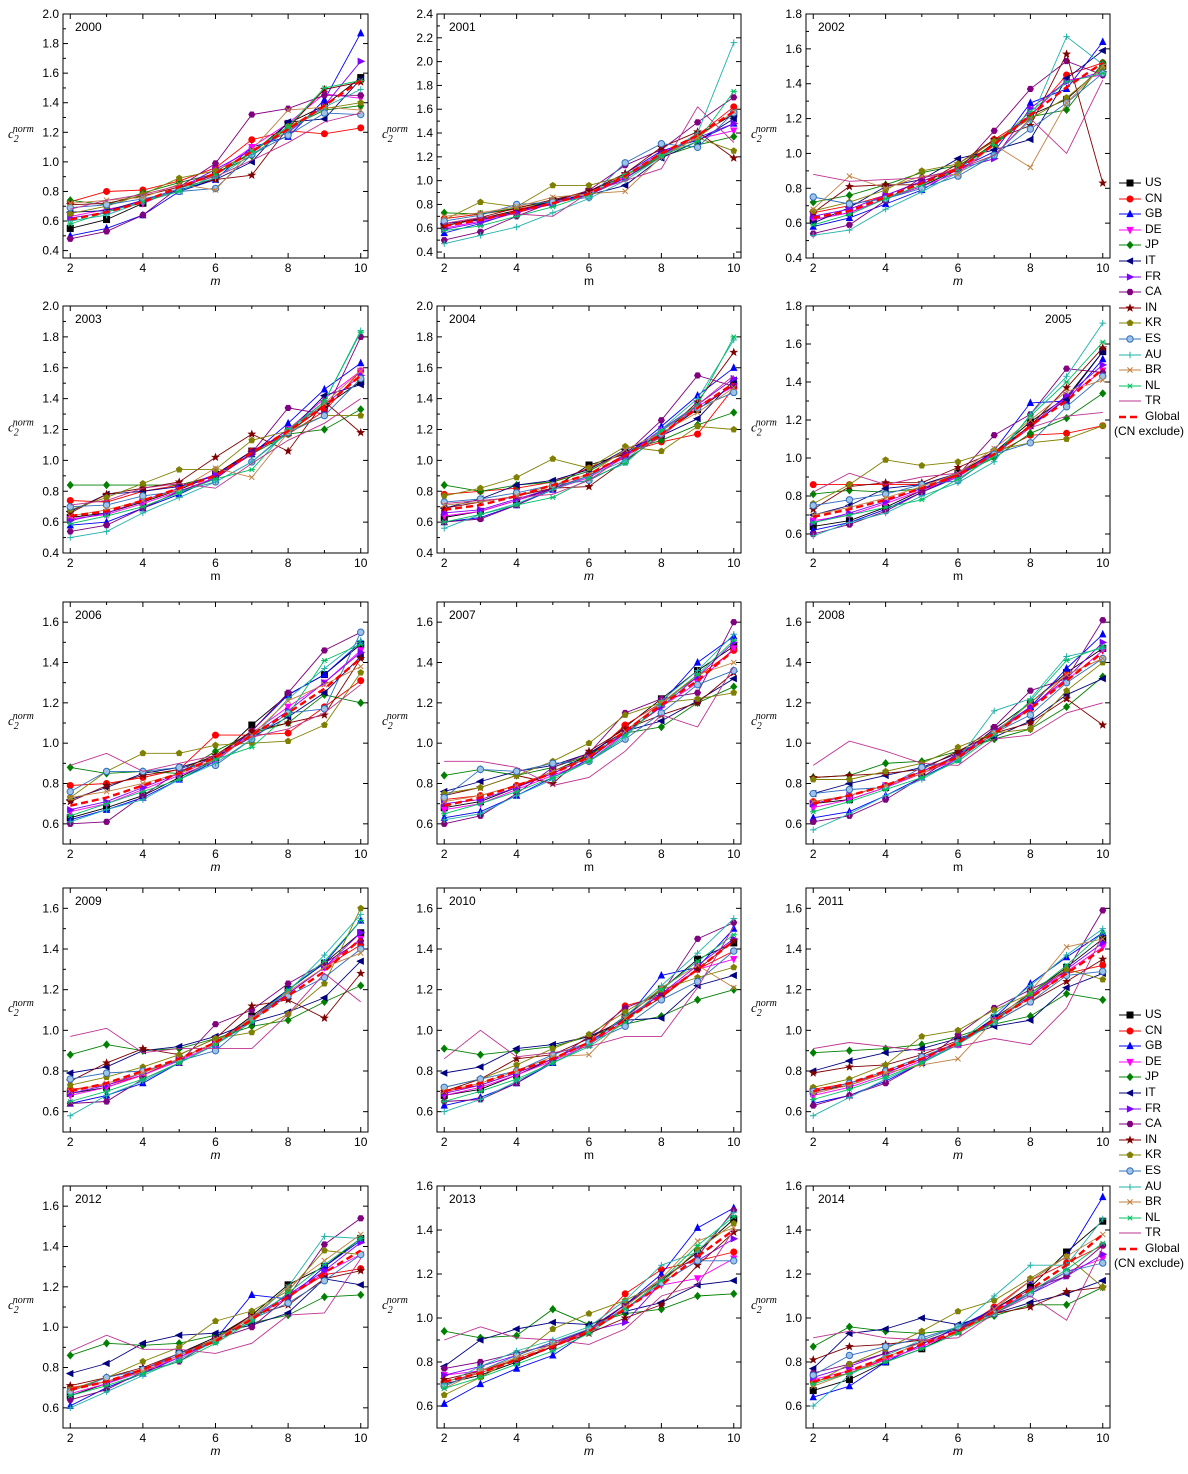 This screenshot has width=1188, height=1474. What do you see at coordinates (424, 337) in the screenshot?
I see `y-tick-label: 1.8` at bounding box center [424, 337].